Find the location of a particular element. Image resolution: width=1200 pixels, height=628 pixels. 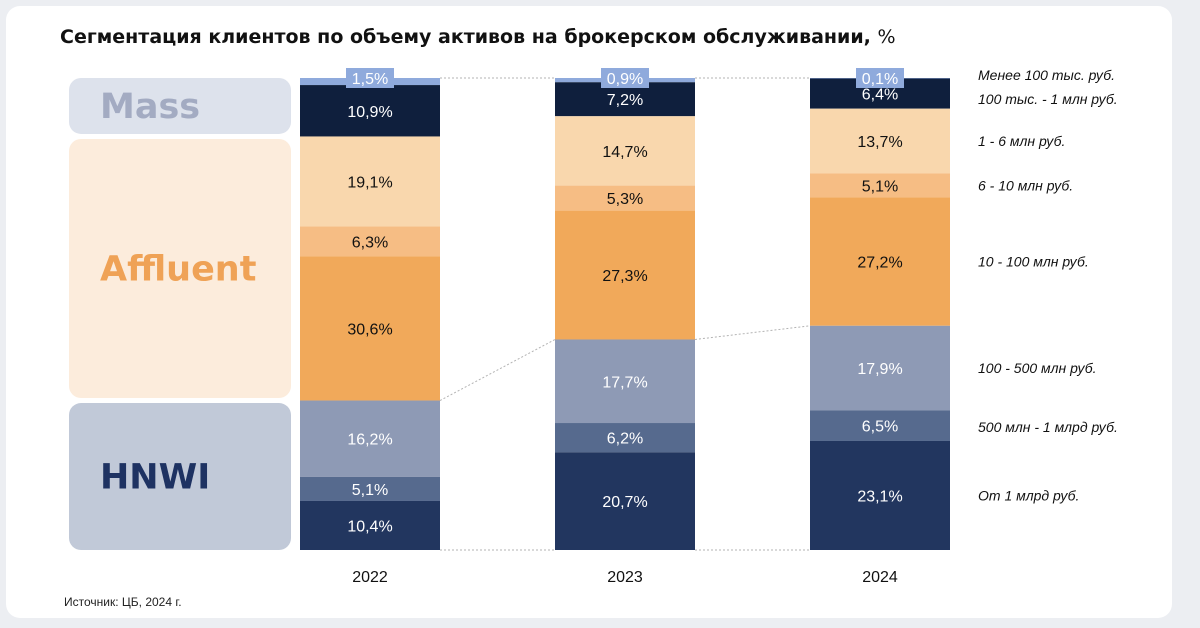

data-label: 5,3% is located at coordinates (625, 199).